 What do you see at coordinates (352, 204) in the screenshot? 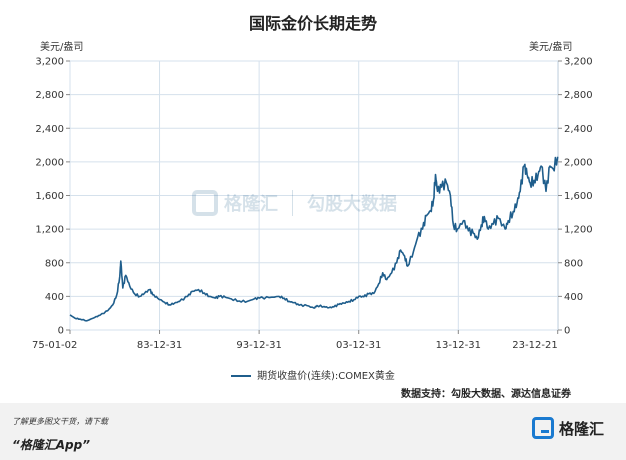
I see `watermark-brand-2: 勾股大数据` at bounding box center [352, 204].